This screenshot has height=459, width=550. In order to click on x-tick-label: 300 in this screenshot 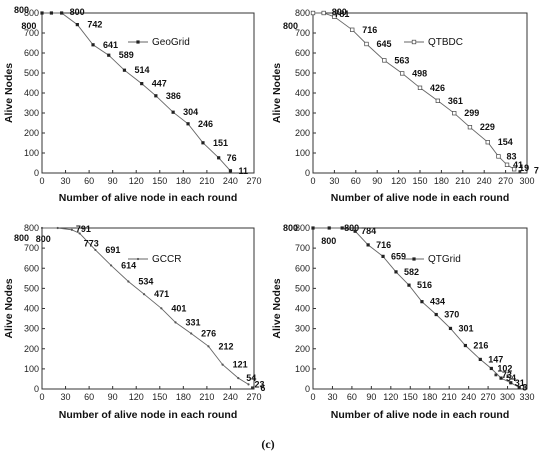, I will do `click(526, 181)`.